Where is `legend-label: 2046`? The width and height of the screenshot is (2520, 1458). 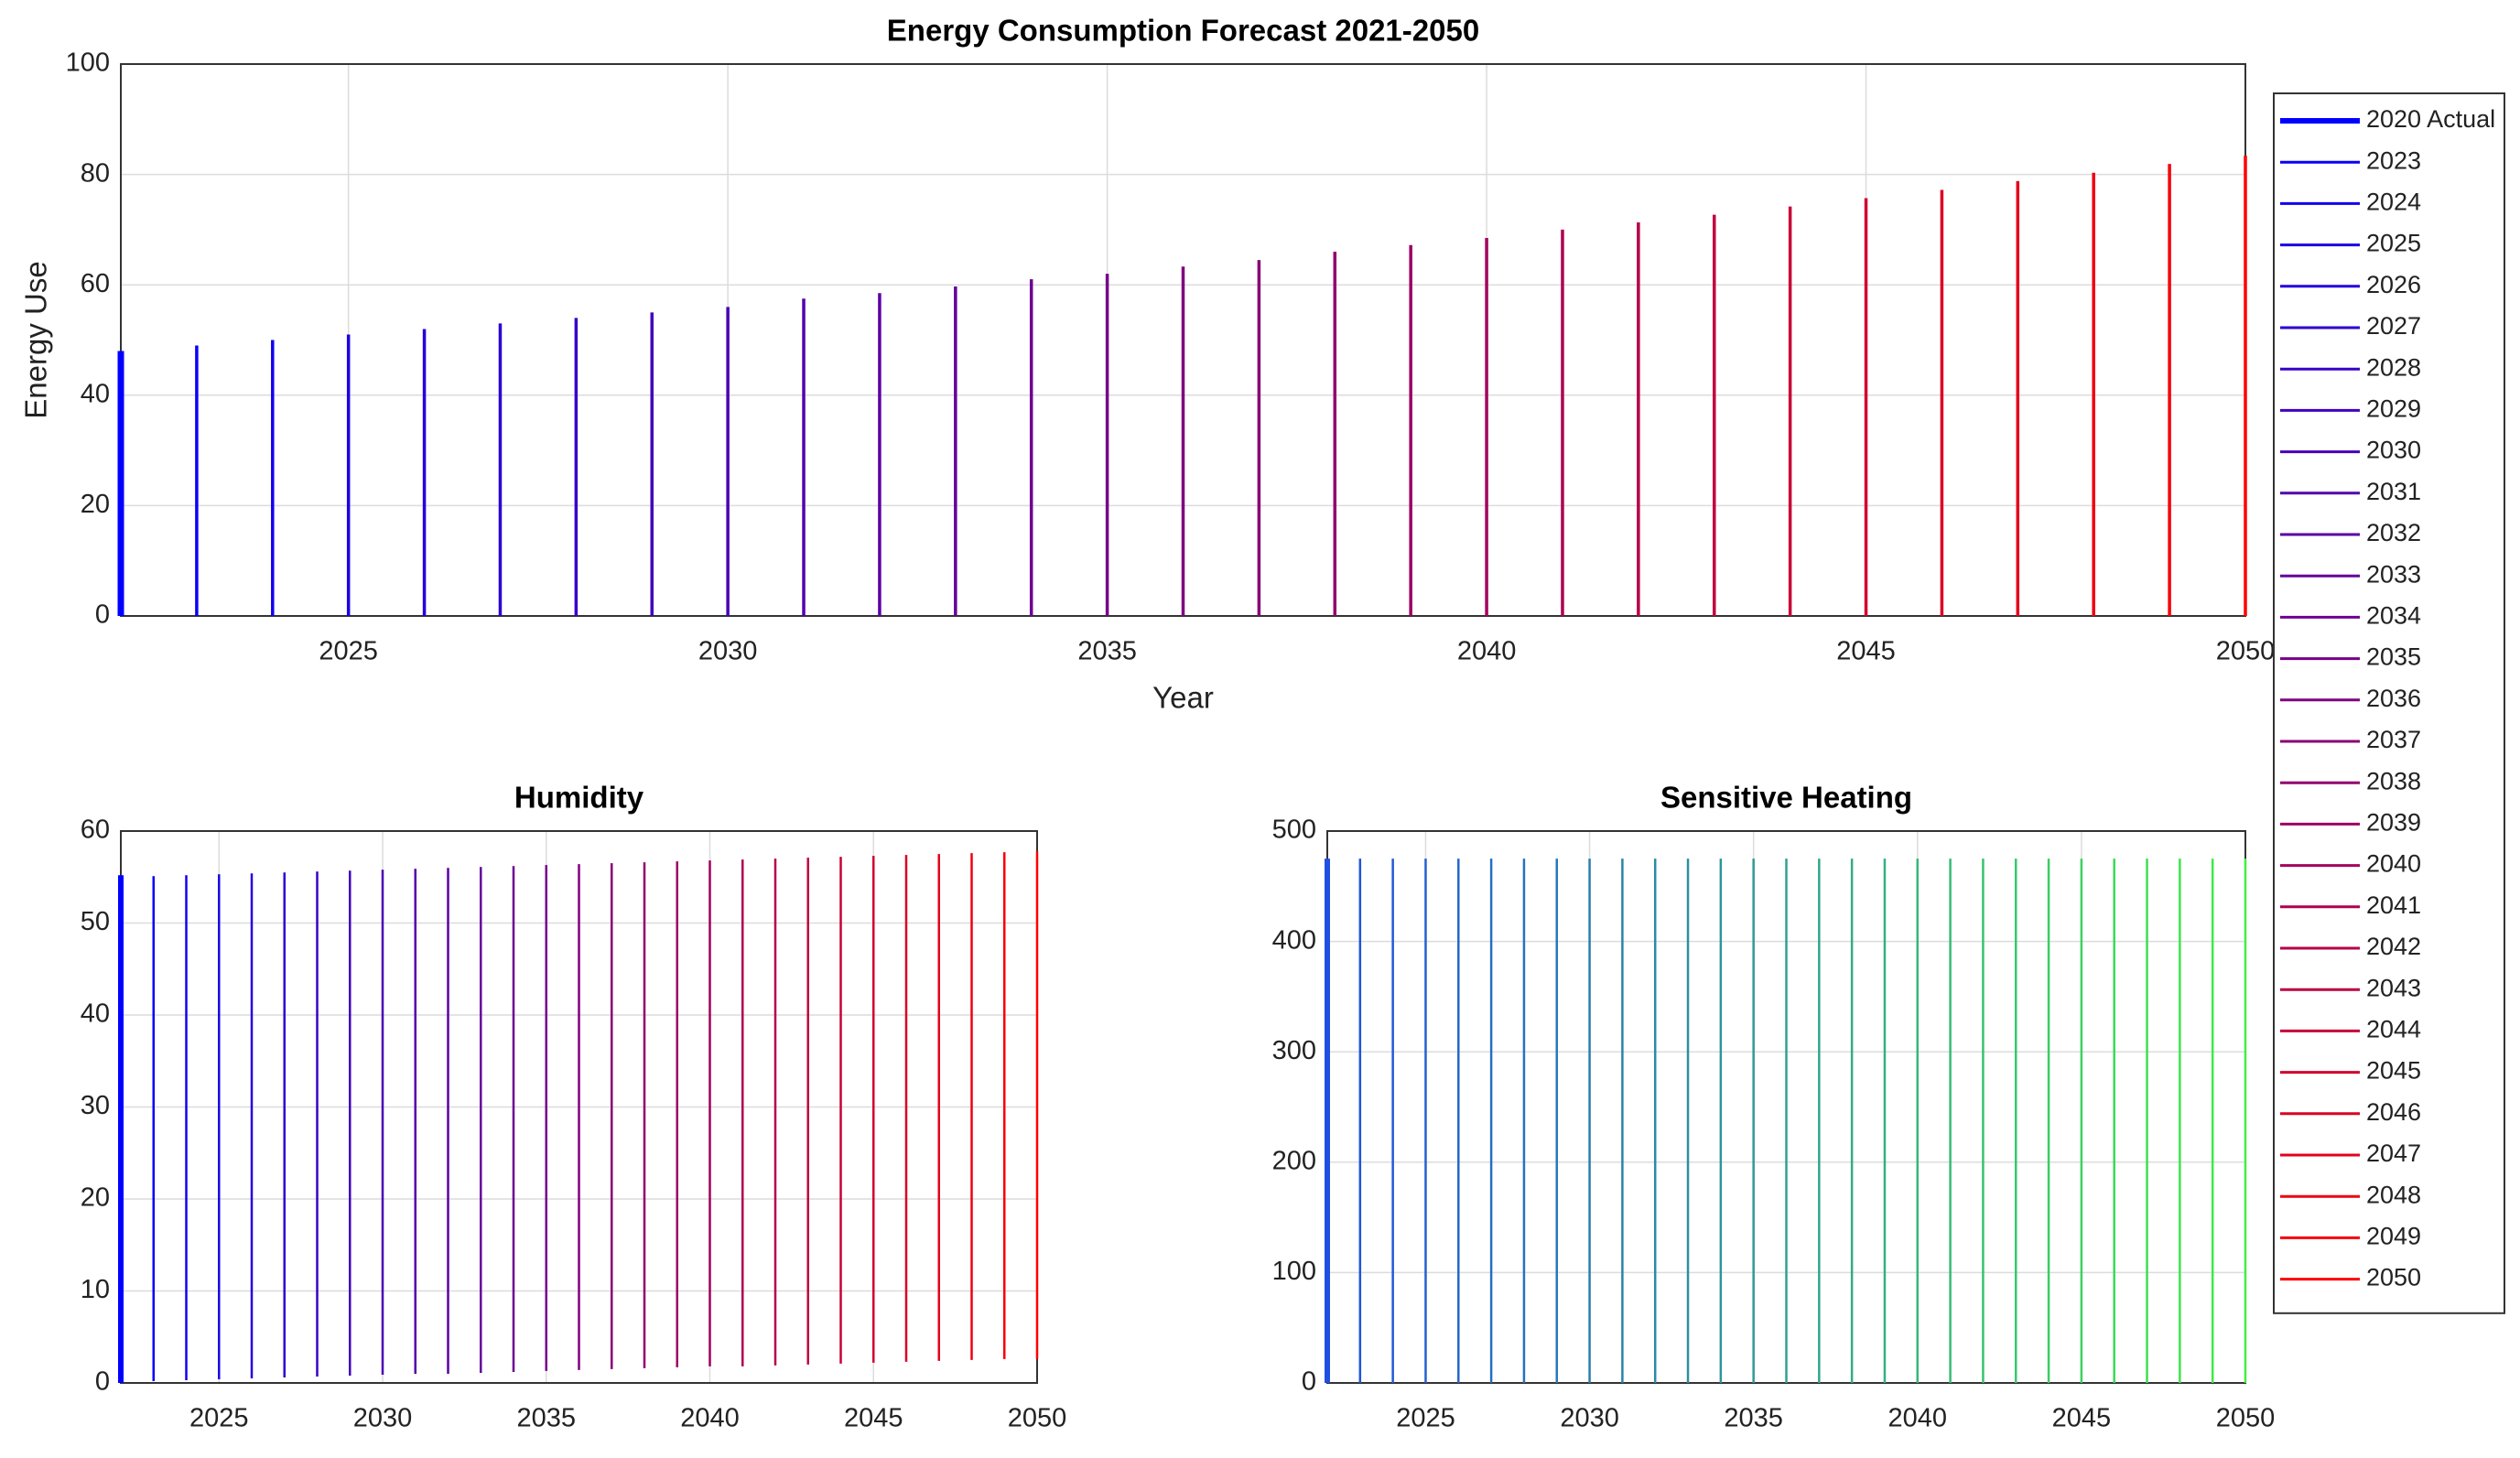 legend-label: 2046 is located at coordinates (2393, 1112).